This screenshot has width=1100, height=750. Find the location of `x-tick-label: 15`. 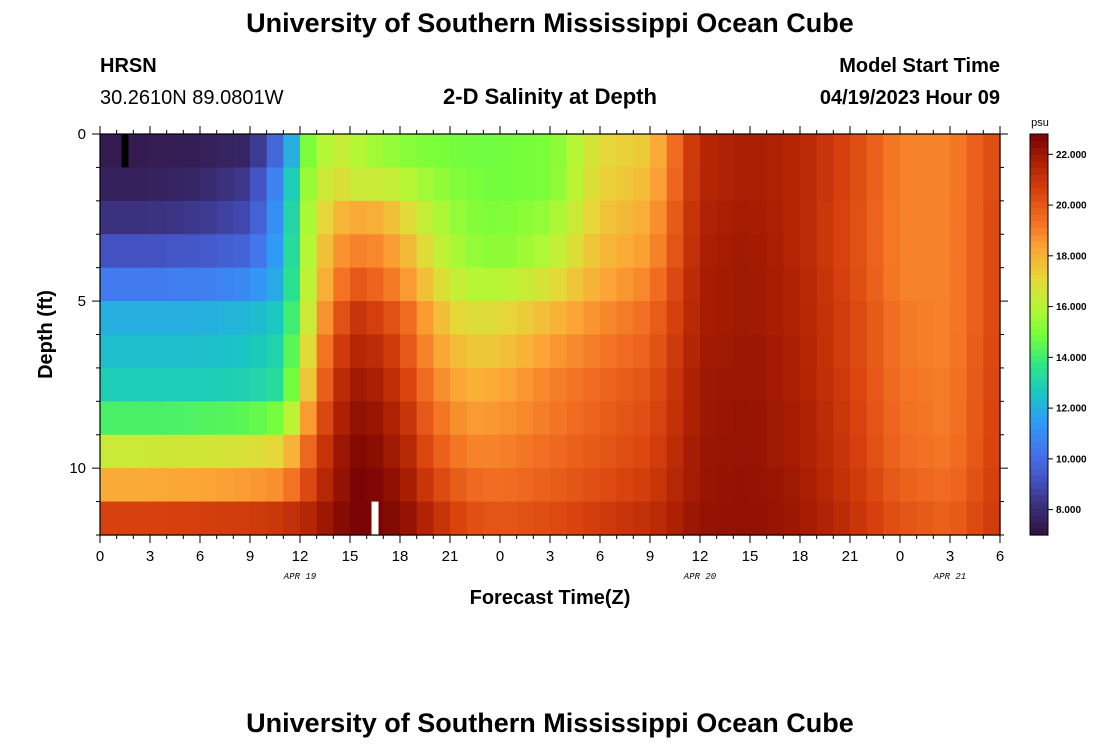

x-tick-label: 15 is located at coordinates (750, 556).